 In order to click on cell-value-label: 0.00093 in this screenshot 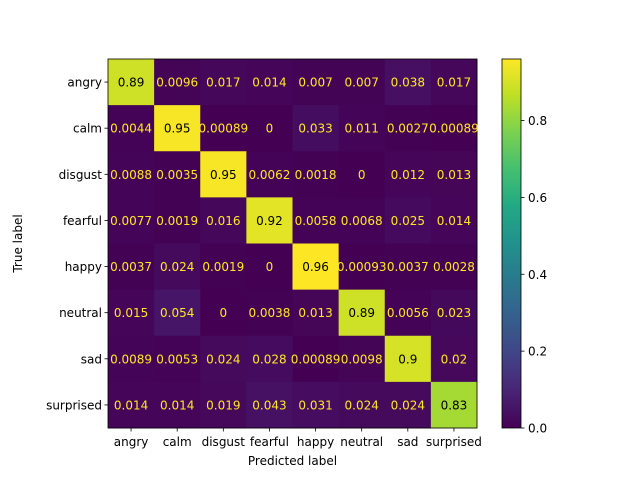, I will do `click(362, 267)`.